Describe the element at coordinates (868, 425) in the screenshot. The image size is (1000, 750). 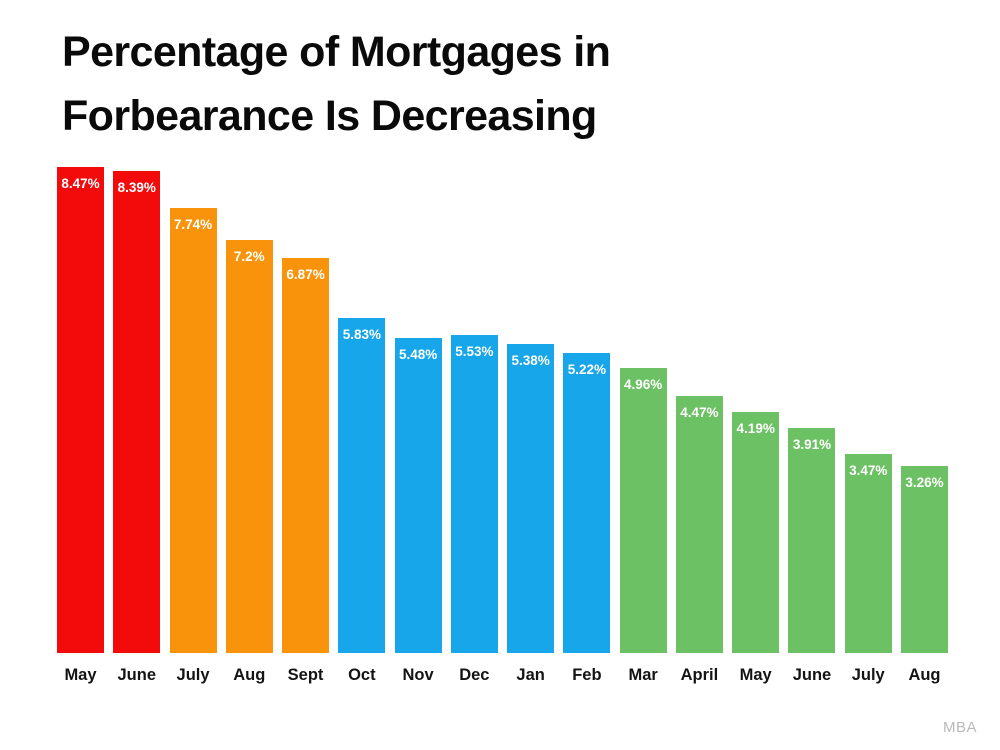
I see `bar-column-15: 3.47% July` at that location.